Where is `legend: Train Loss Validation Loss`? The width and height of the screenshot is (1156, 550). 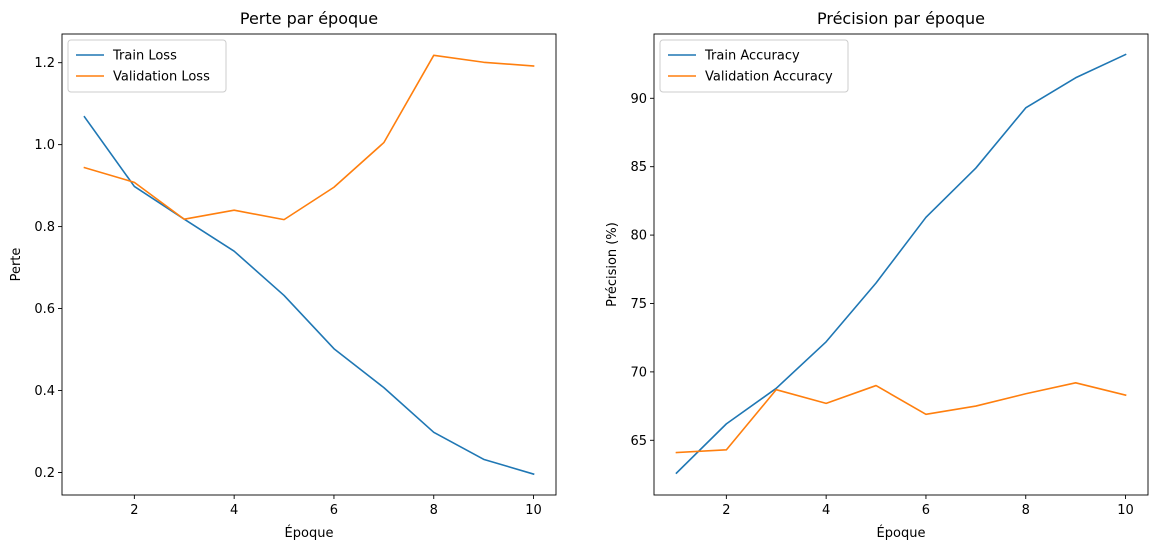 legend: Train Loss Validation Loss is located at coordinates (147, 66).